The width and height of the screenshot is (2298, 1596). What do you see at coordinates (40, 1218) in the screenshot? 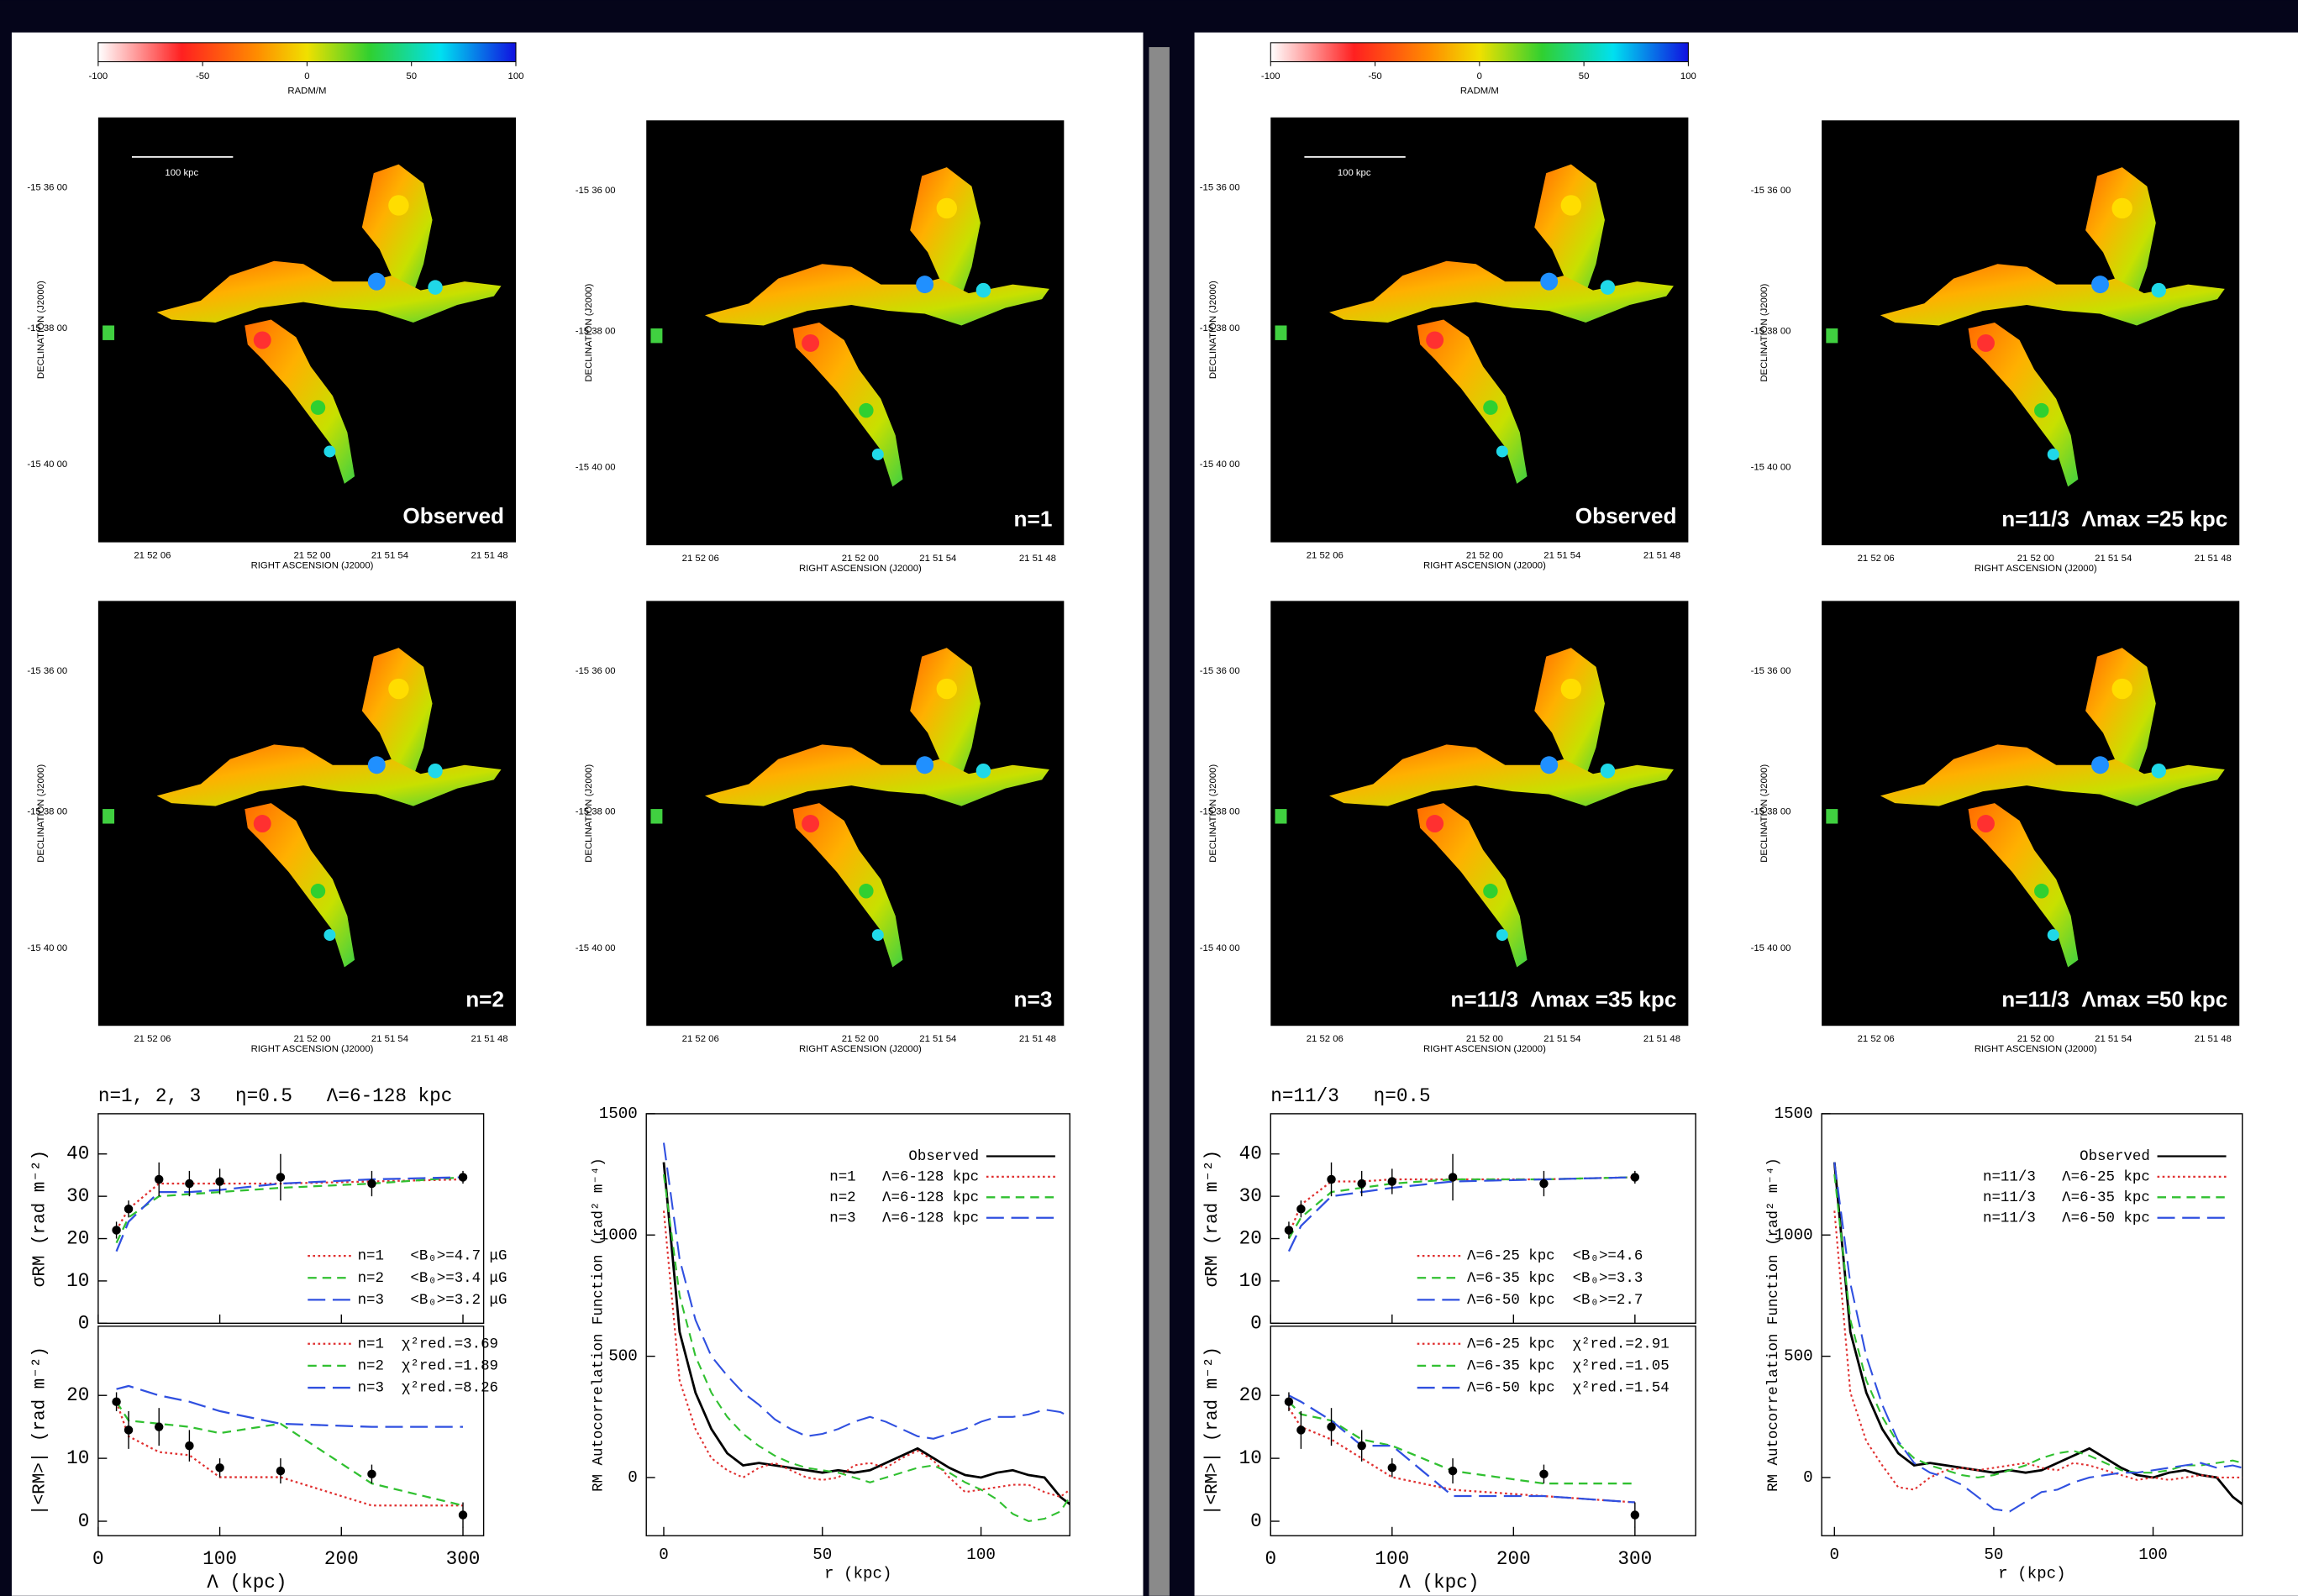
I see `y-axis-label: σRM (rad m⁻²)` at bounding box center [40, 1218].